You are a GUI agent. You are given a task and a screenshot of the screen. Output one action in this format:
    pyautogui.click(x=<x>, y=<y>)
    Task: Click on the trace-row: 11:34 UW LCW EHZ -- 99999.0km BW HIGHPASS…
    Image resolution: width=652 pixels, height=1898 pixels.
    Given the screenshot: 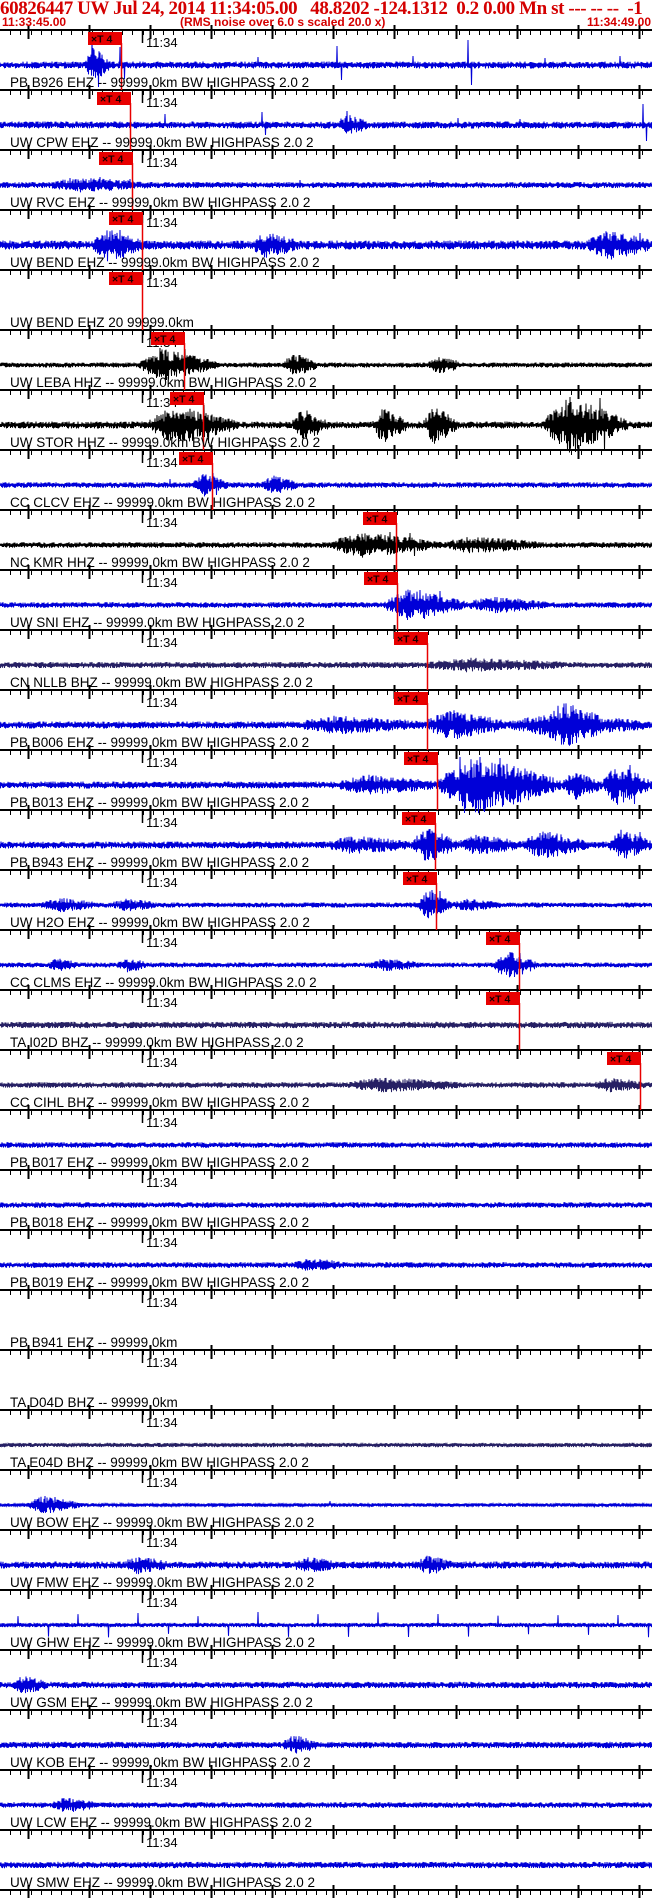 What is the action you would take?
    pyautogui.click(x=326, y=1800)
    